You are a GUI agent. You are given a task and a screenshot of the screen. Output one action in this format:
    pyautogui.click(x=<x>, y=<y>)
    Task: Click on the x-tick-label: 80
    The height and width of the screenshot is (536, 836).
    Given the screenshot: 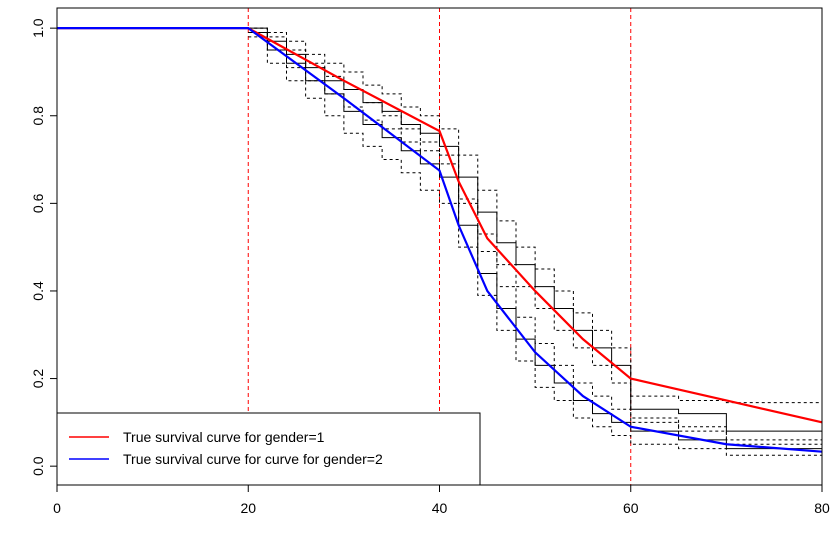 What is the action you would take?
    pyautogui.click(x=822, y=508)
    